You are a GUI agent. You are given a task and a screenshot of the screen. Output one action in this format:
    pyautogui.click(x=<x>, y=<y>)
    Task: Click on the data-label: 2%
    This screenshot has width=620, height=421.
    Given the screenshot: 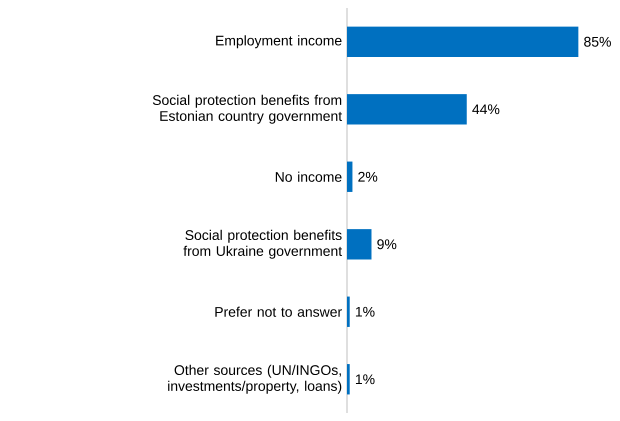 What is the action you would take?
    pyautogui.click(x=368, y=177)
    